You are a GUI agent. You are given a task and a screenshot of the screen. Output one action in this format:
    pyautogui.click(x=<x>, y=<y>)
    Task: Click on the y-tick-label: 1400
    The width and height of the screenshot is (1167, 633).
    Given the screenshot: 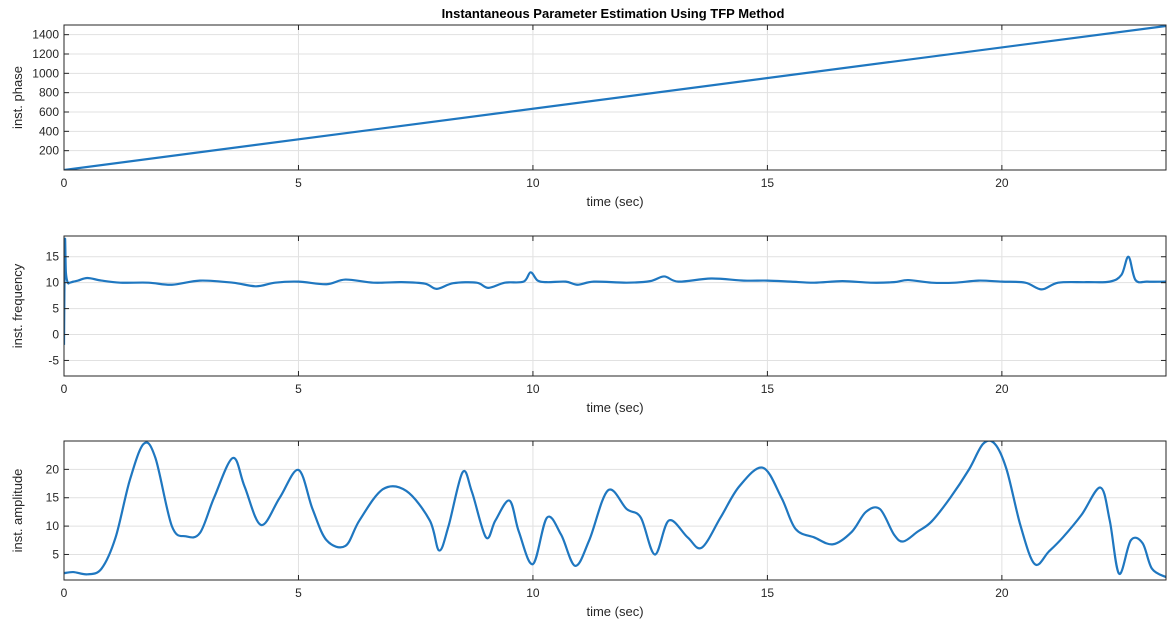 What is the action you would take?
    pyautogui.click(x=45, y=35)
    